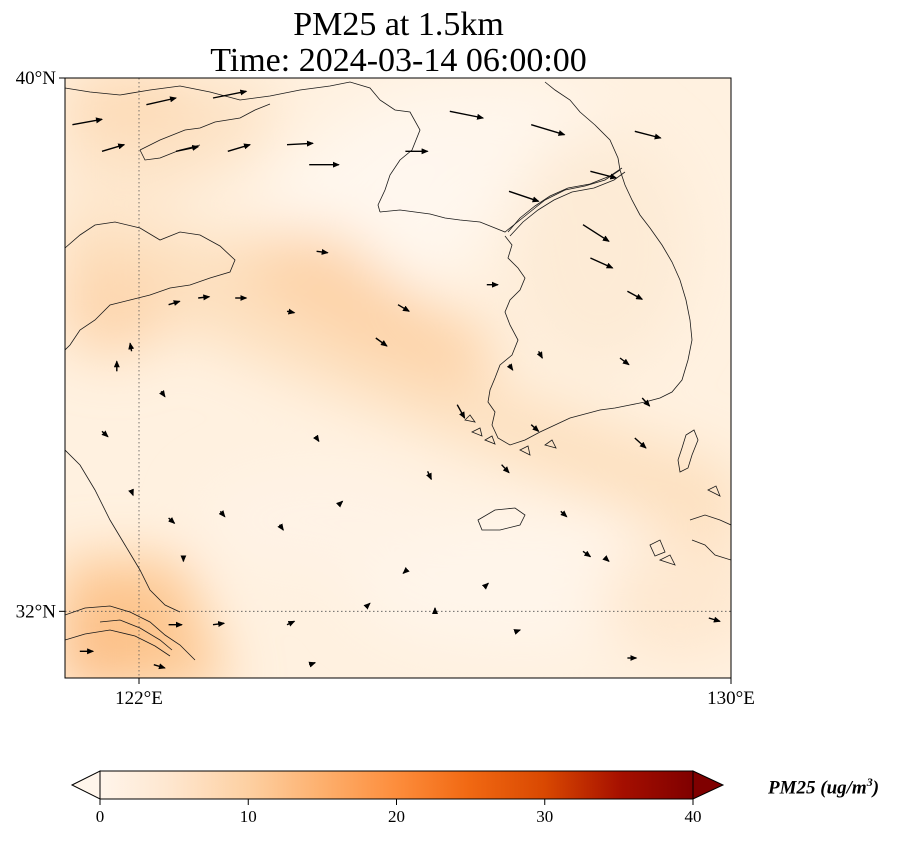 This screenshot has width=905, height=841. What do you see at coordinates (248, 816) in the screenshot?
I see `colorbar-tick-label: 10` at bounding box center [248, 816].